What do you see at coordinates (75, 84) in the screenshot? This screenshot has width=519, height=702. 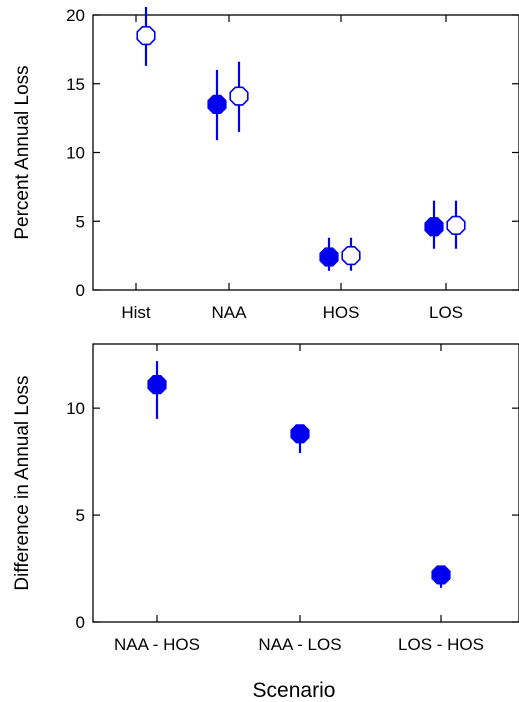 I see `y-tick-label: 15` at bounding box center [75, 84].